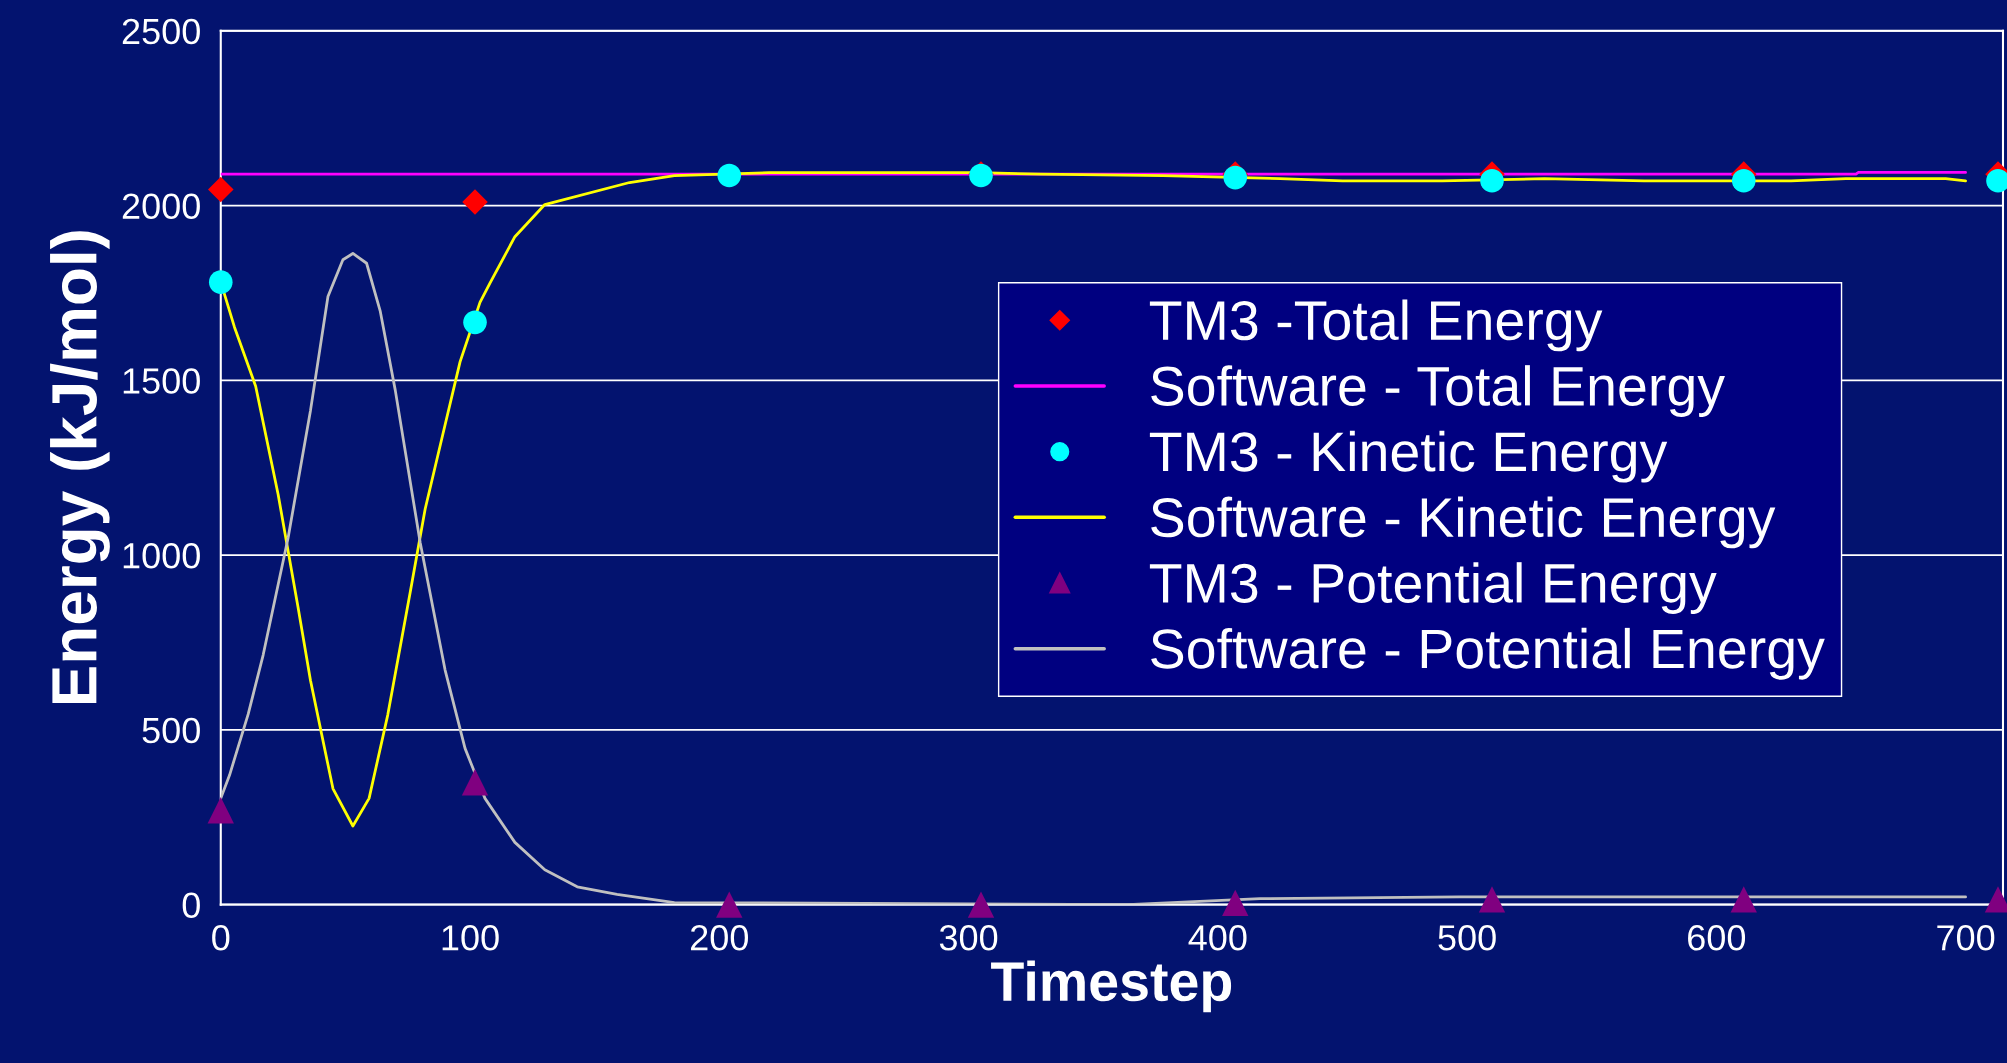  I want to click on x-tick-label: 400, so click(1217, 938).